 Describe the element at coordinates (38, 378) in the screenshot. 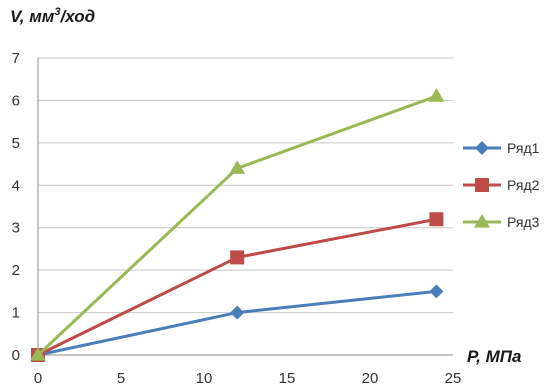

I see `x-tick-label-0: 0` at that location.